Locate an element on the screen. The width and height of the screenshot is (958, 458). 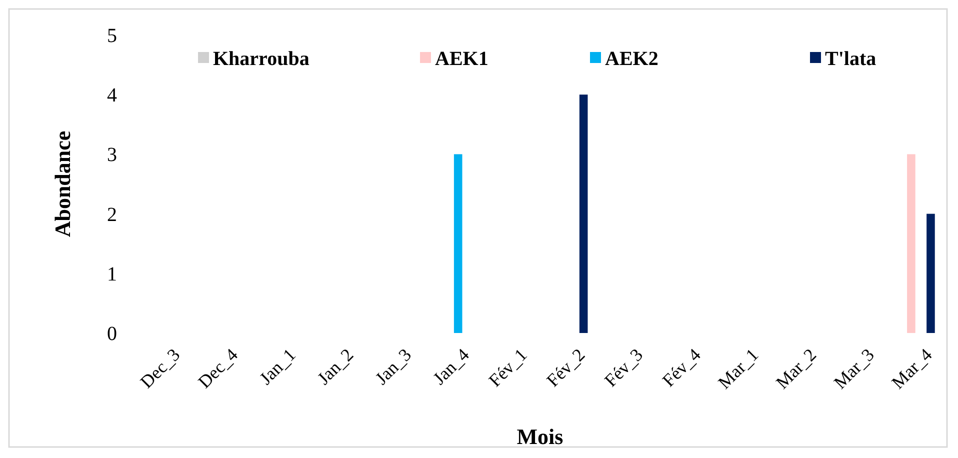
y-tick-label: 4 is located at coordinates (112, 95).